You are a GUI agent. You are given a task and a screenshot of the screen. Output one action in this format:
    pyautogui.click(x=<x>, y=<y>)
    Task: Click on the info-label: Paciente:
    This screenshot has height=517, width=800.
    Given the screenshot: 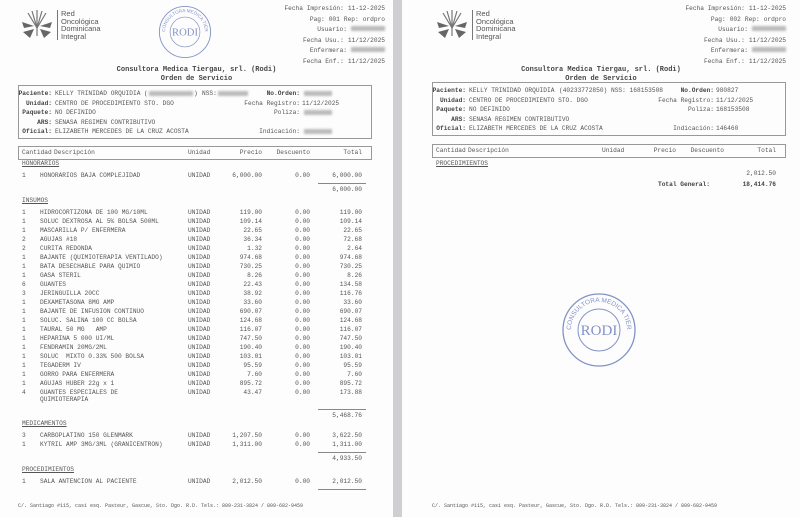 What is the action you would take?
    pyautogui.click(x=449, y=90)
    